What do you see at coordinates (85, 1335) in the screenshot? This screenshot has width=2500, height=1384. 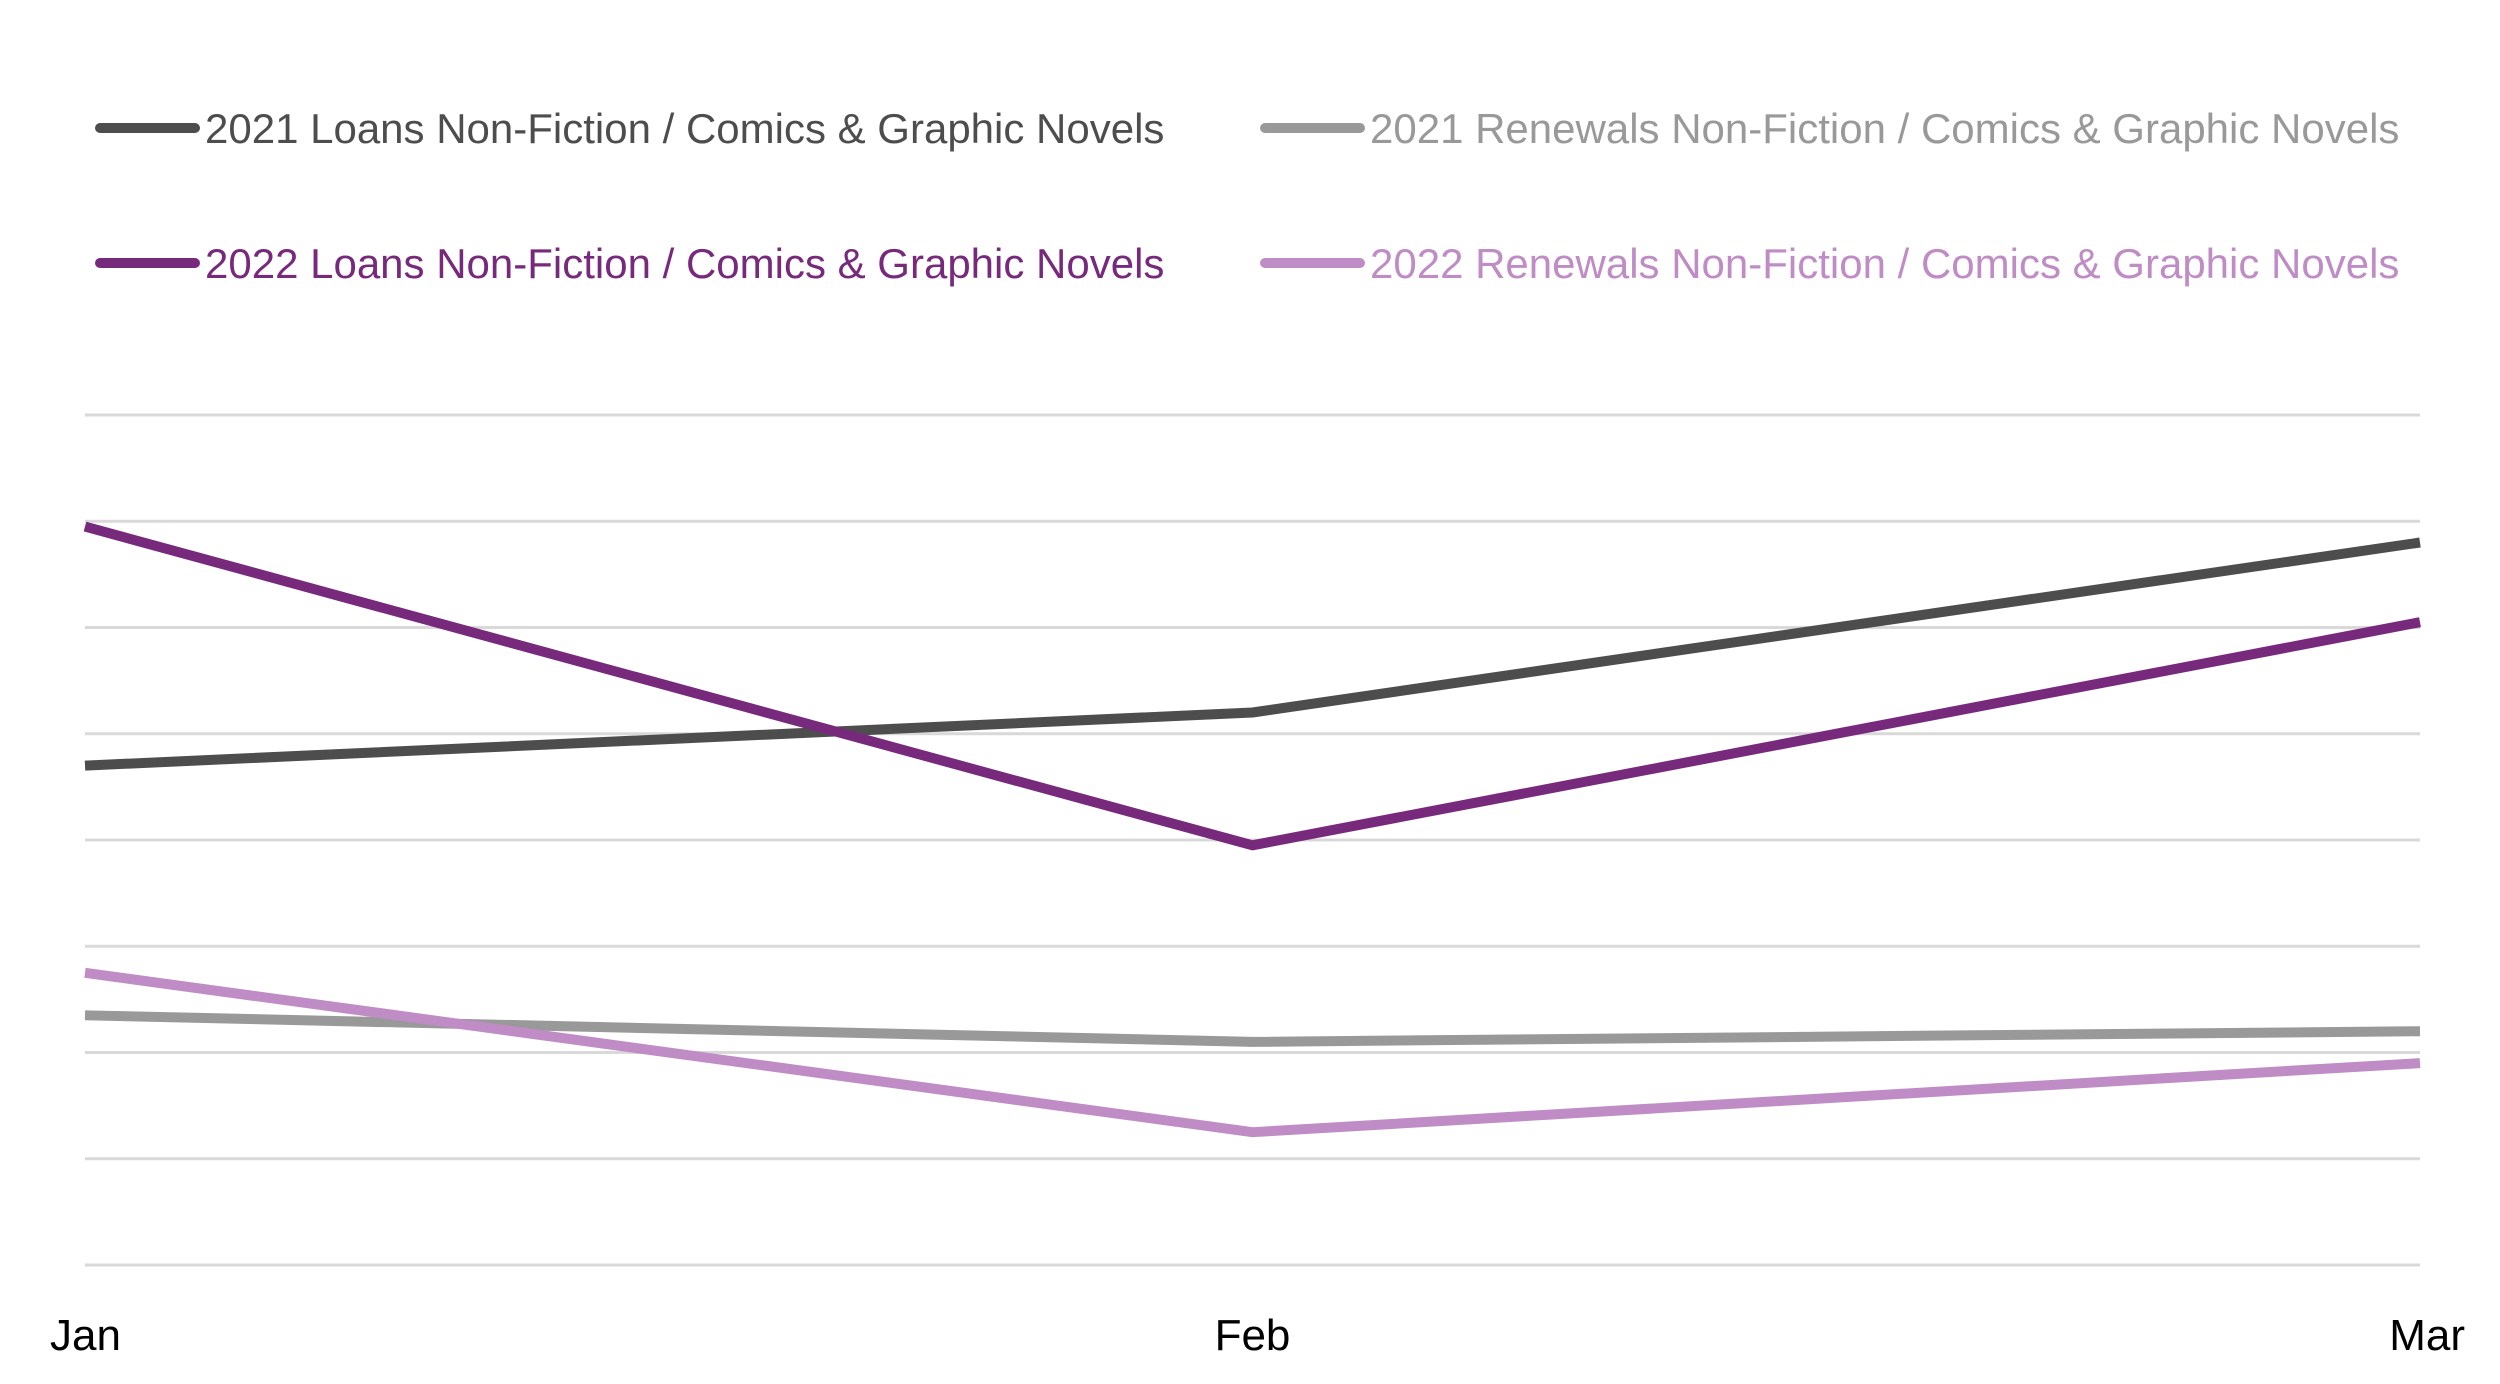 I see `x-tick-label: Jan` at bounding box center [85, 1335].